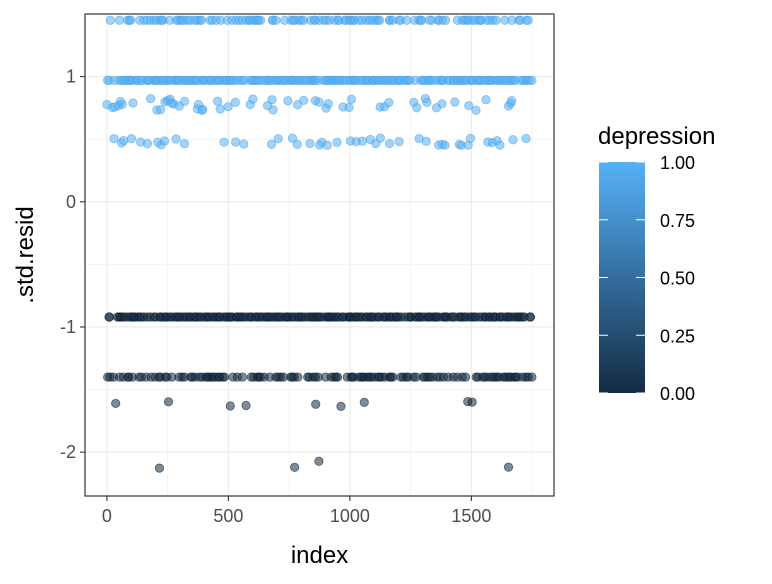  Describe the element at coordinates (107, 516) in the screenshot. I see `x-tick-label: 0` at that location.